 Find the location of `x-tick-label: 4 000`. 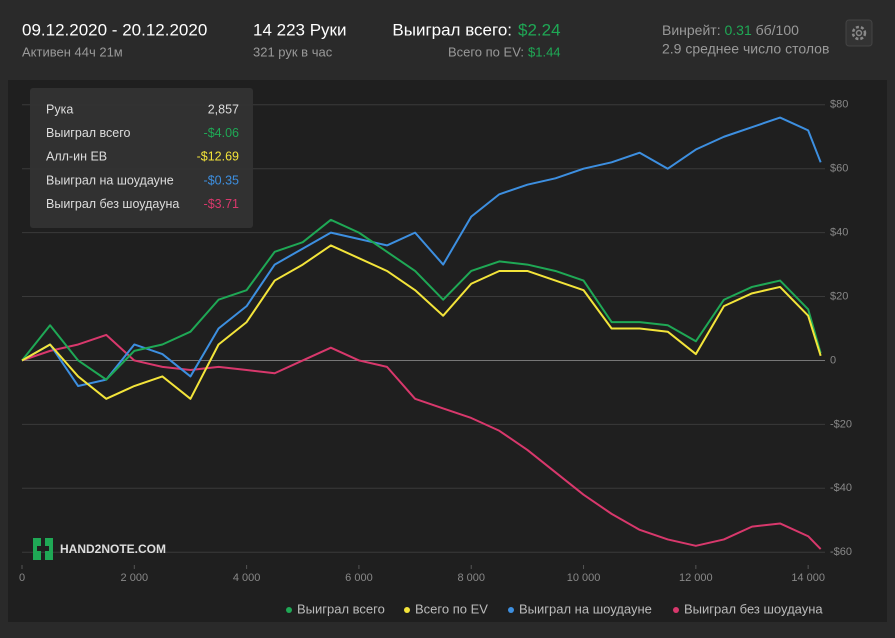

x-tick-label: 4 000 is located at coordinates (247, 578).